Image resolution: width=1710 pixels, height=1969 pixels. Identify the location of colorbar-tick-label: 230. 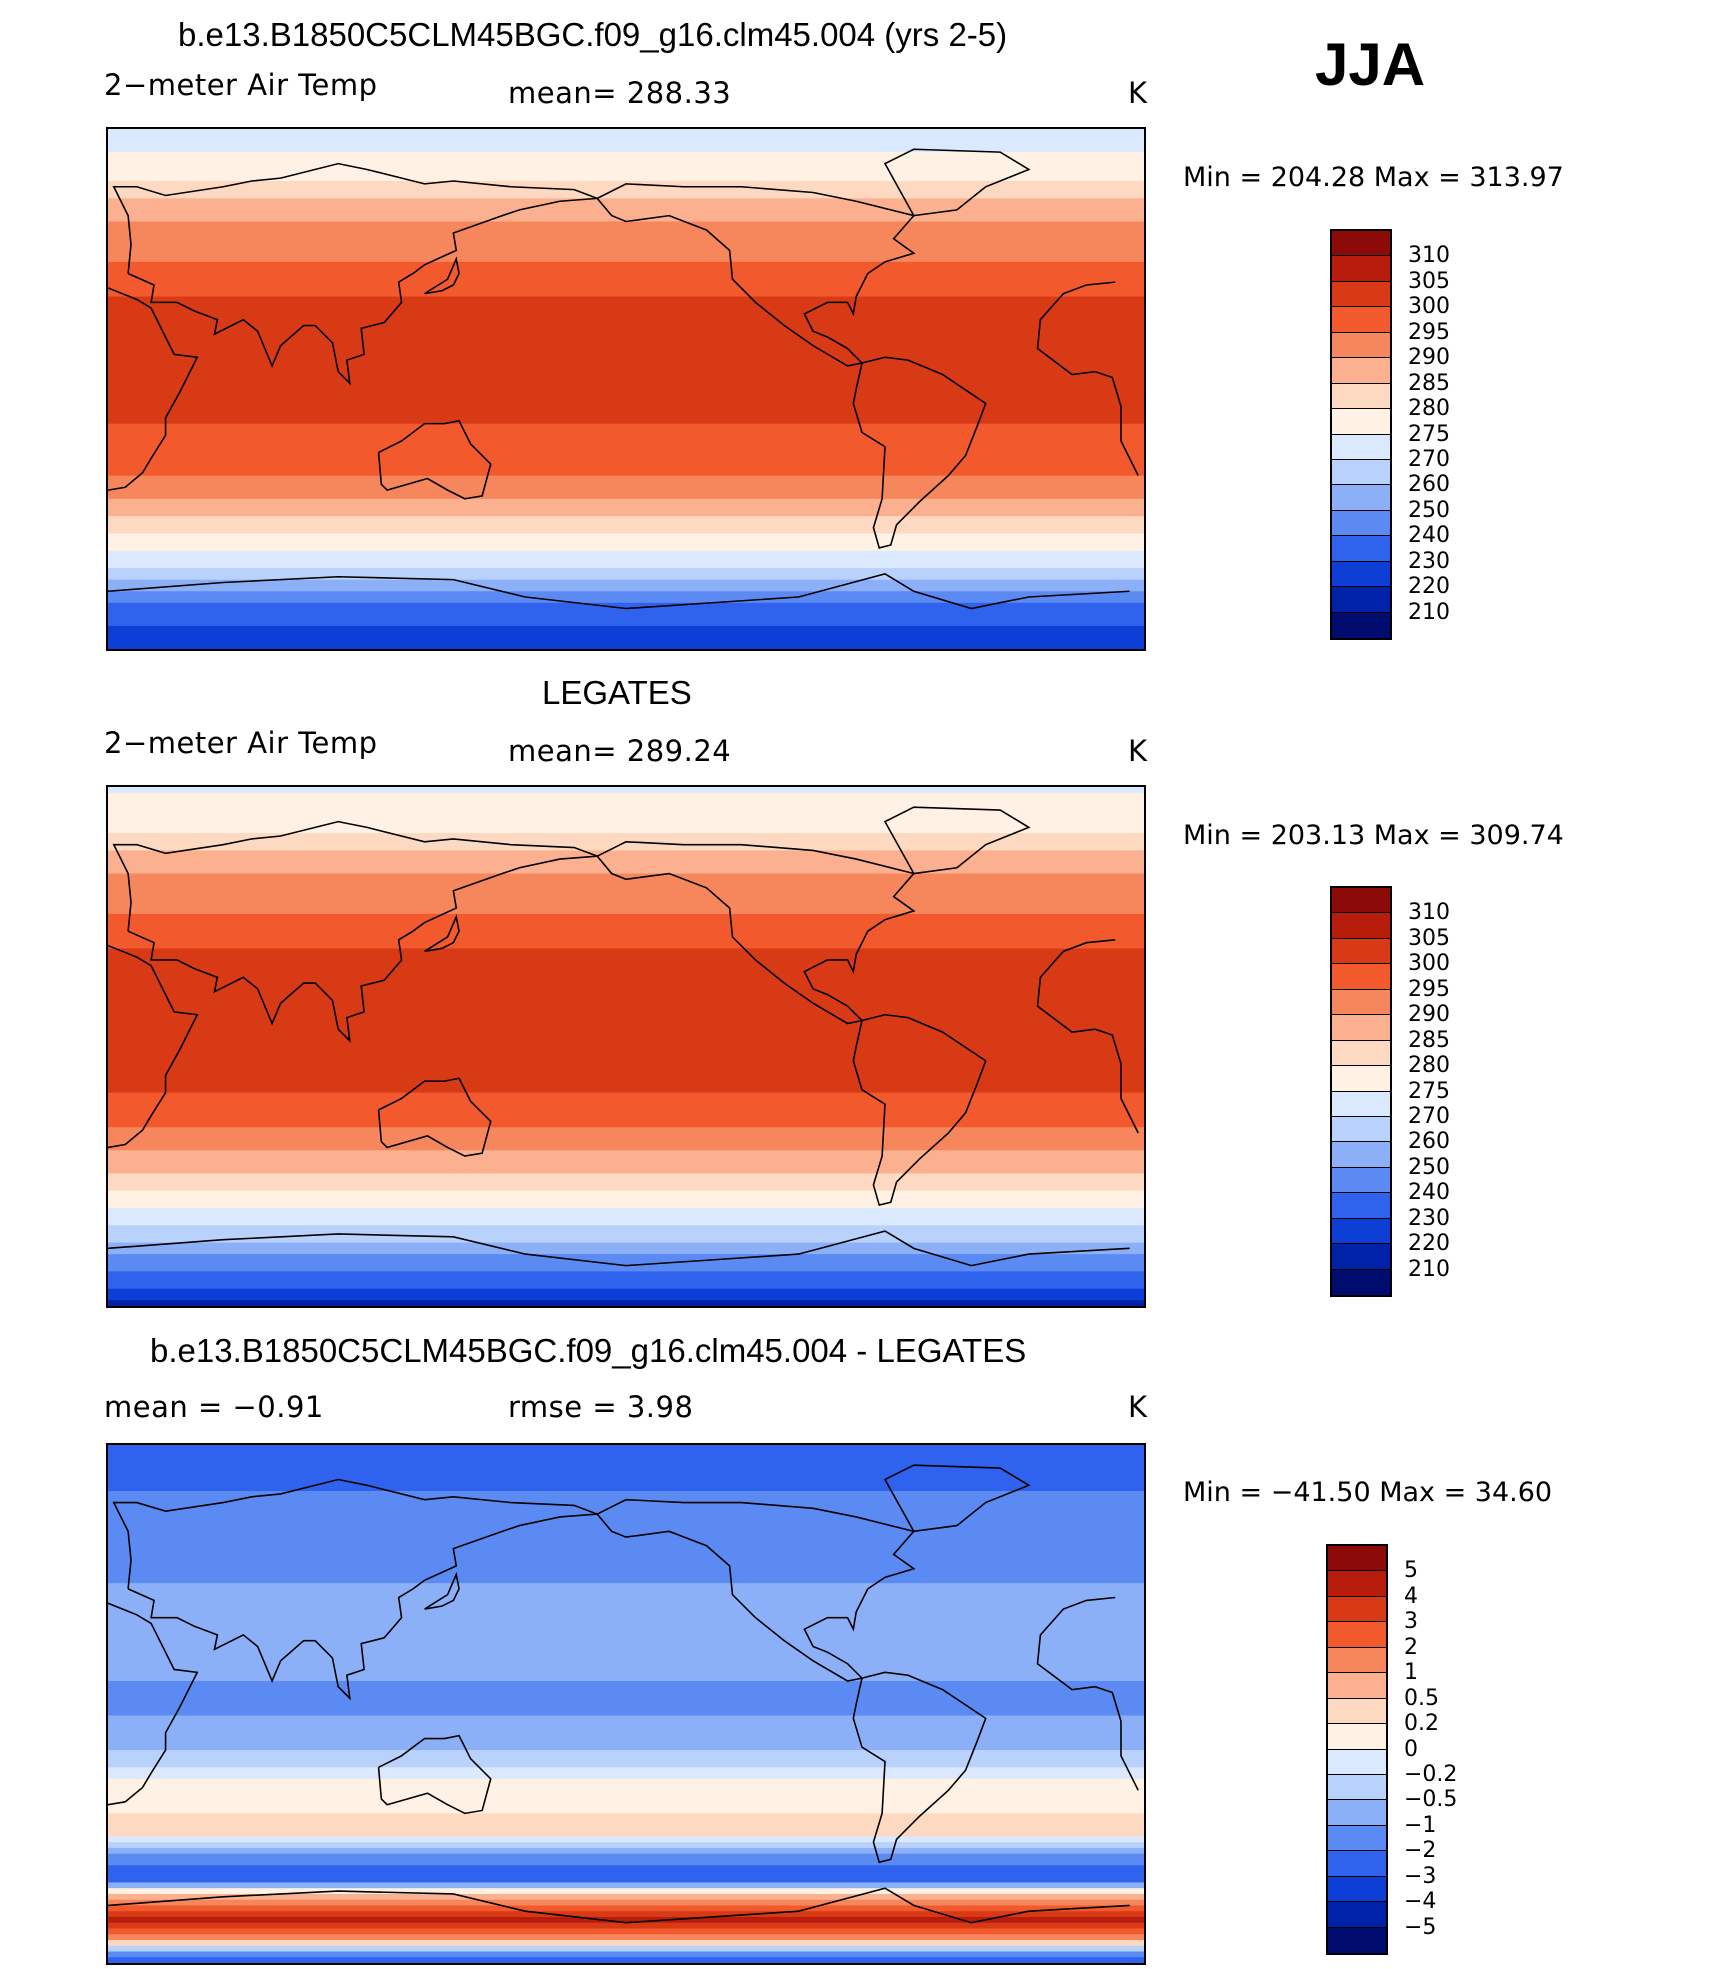
(1429, 561).